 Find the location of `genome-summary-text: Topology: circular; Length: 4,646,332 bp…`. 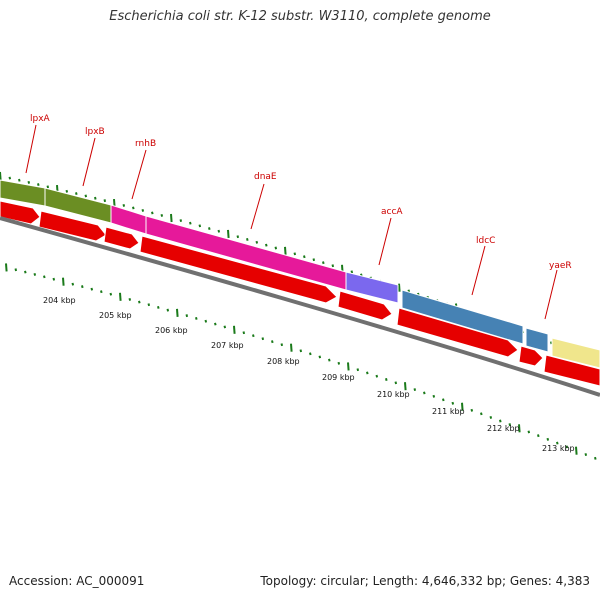

genome-summary-text: Topology: circular; Length: 4,646,332 bp… is located at coordinates (425, 581).